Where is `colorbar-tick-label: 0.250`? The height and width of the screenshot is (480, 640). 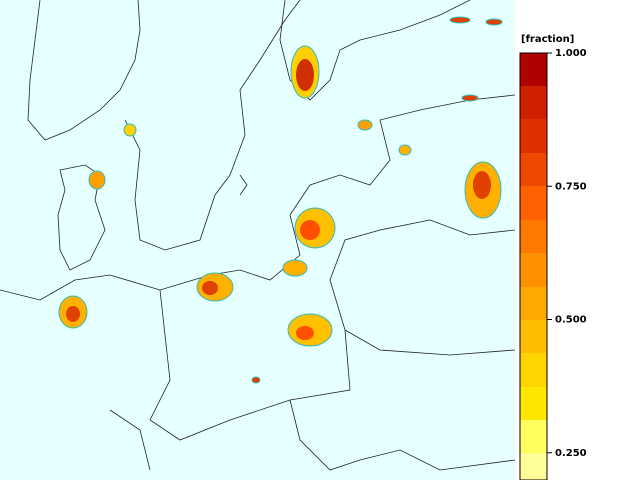
colorbar-tick-label: 0.250 is located at coordinates (571, 453).